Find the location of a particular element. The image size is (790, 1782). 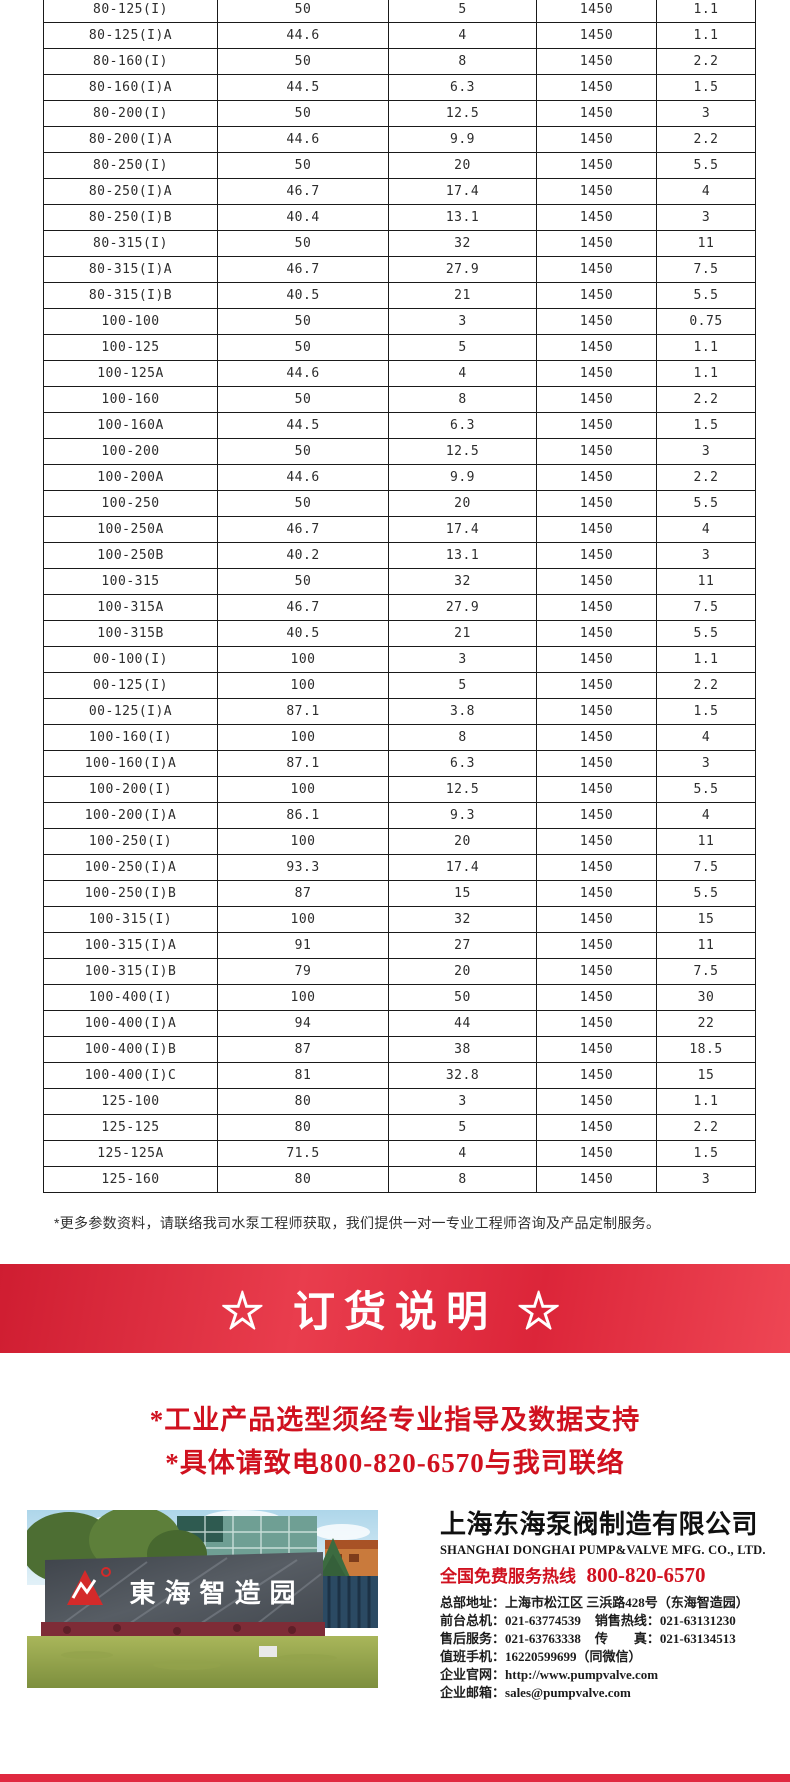

table-cell-power: 1.5 is located at coordinates (706, 1154).